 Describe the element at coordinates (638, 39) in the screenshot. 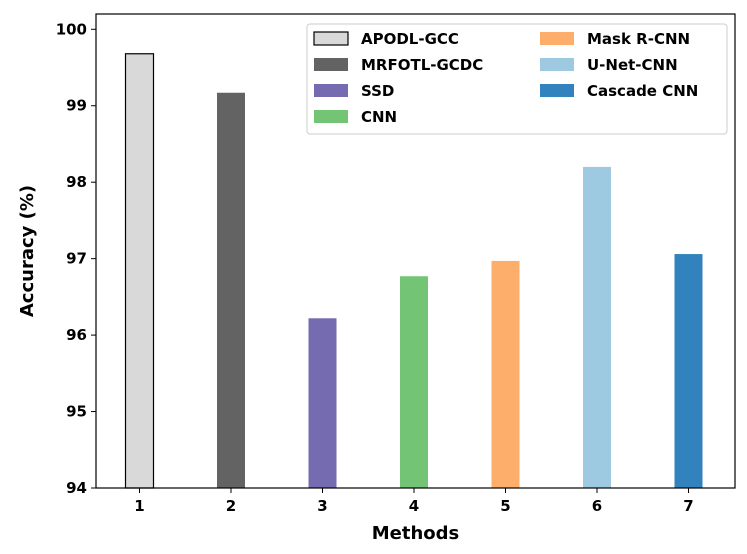

I see `legend-label-mask-r-cnn: Mask R-CNN` at that location.